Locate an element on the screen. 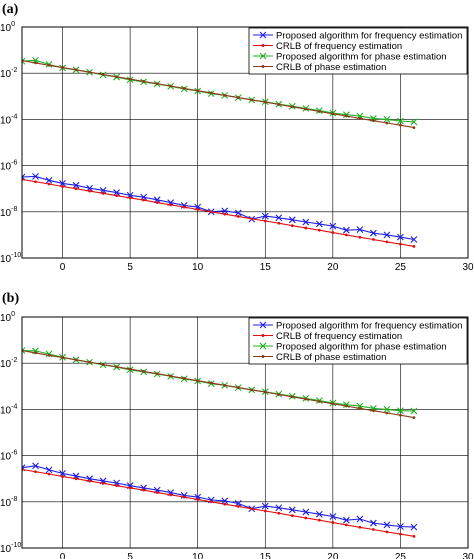 The width and height of the screenshot is (474, 559). x-tick-label: 25 is located at coordinates (401, 555).